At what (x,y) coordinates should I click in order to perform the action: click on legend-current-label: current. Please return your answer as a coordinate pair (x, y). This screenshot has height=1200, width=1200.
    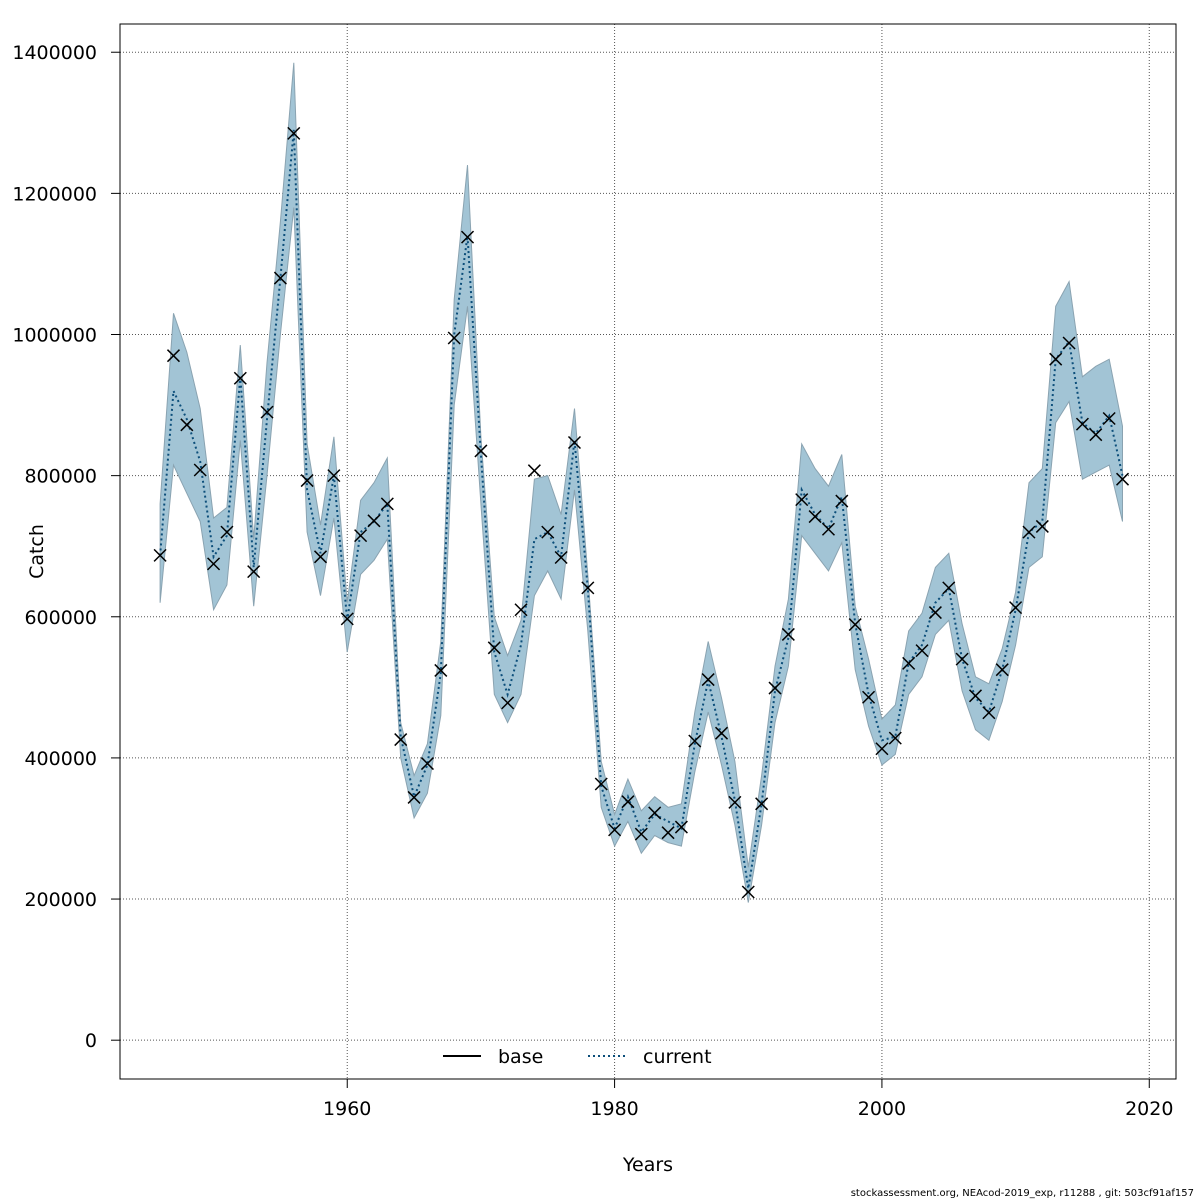
    Looking at the image, I should click on (677, 1057).